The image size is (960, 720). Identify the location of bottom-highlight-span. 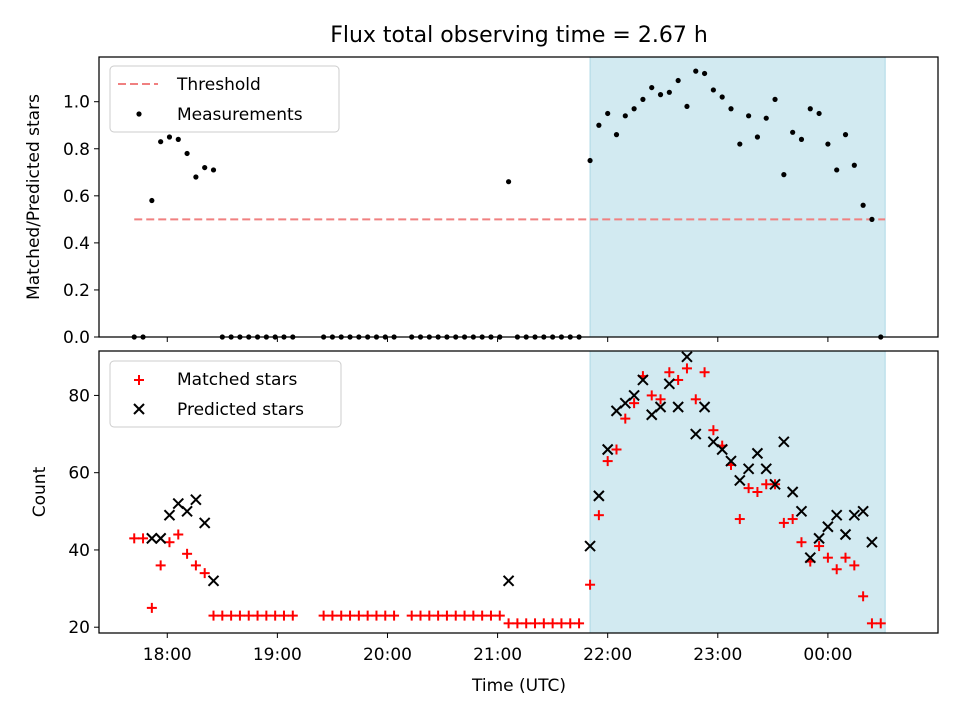
(737, 492).